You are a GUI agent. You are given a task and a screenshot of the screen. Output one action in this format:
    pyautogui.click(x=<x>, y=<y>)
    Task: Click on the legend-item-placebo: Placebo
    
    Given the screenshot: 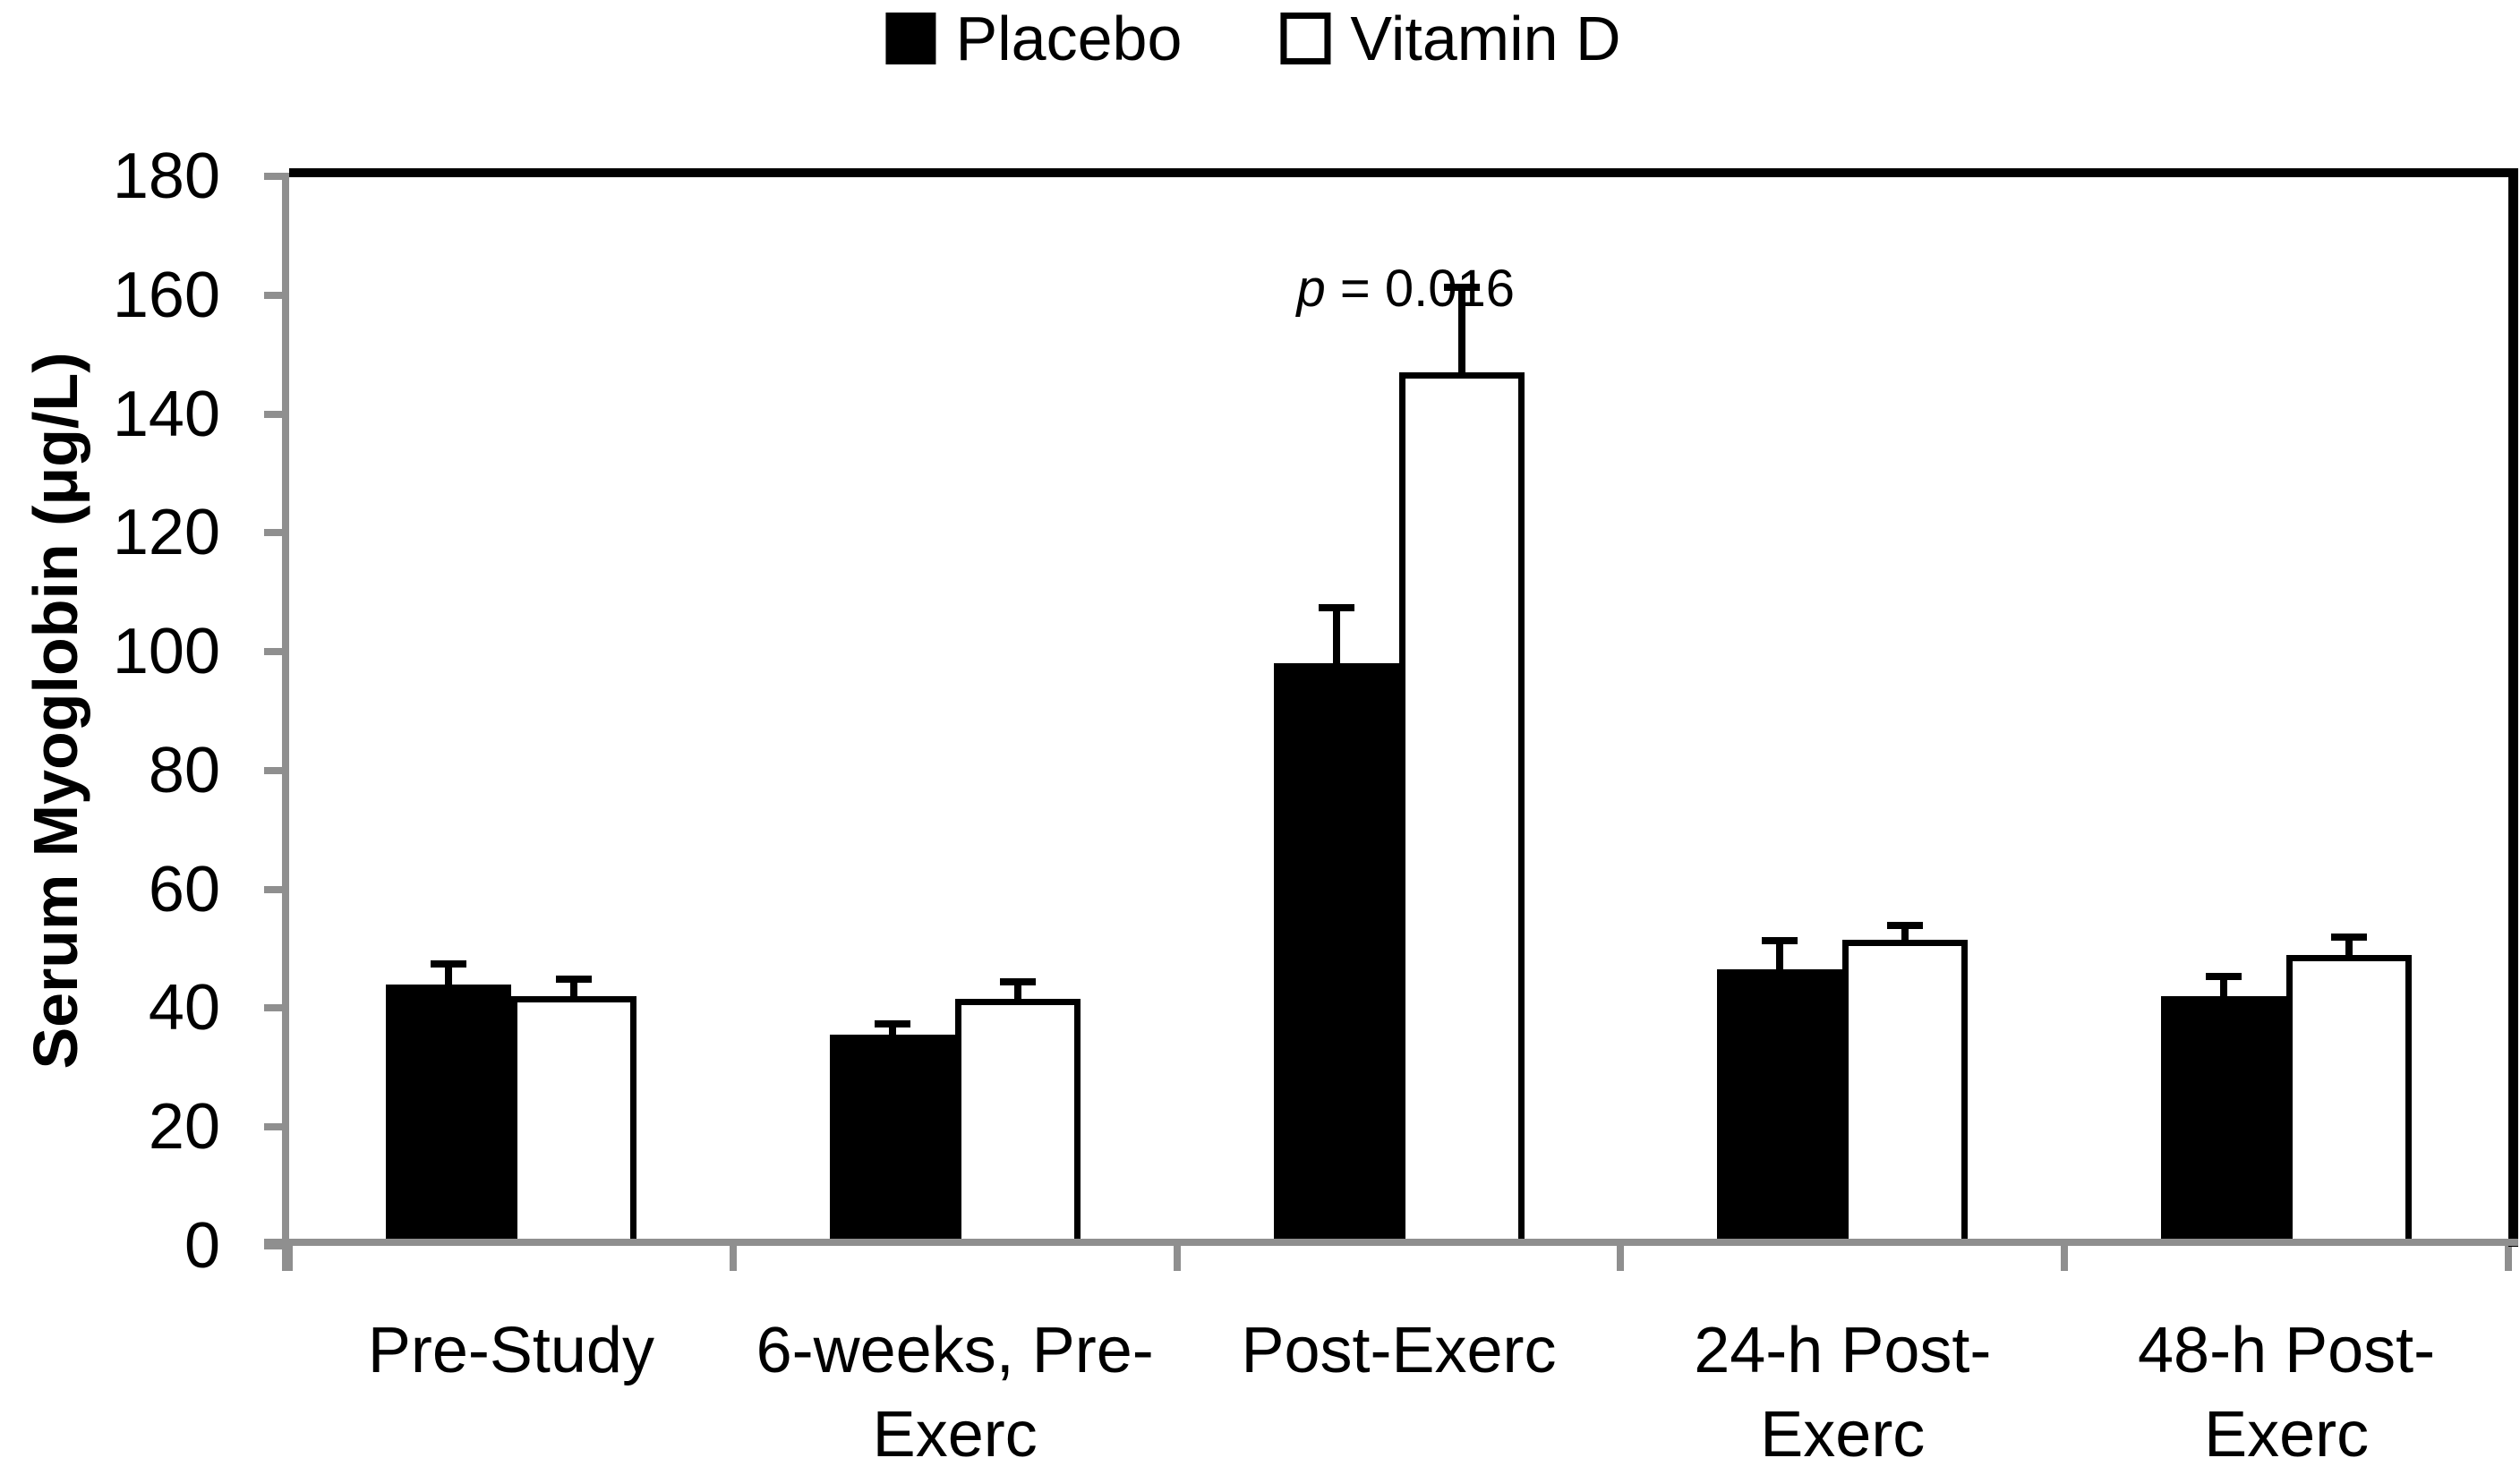 What is the action you would take?
    pyautogui.click(x=1033, y=38)
    